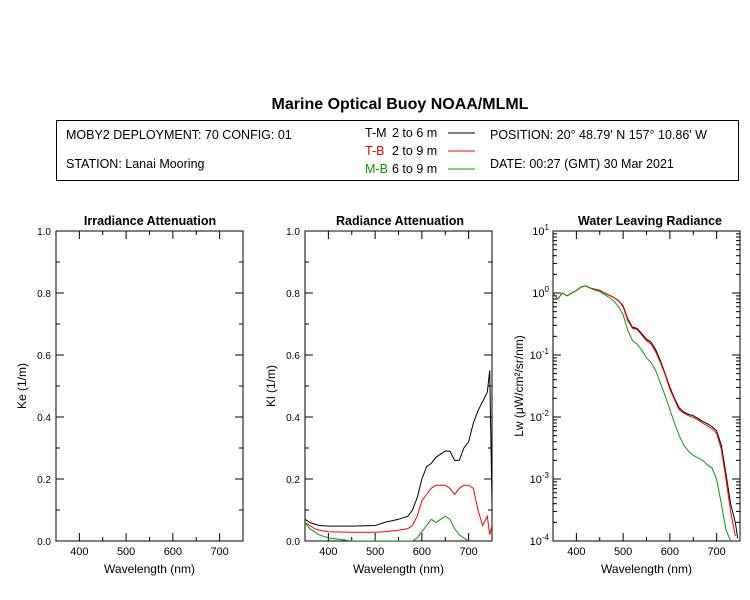 The image size is (750, 600). What do you see at coordinates (22, 386) in the screenshot?
I see `y-axis-label: Ke (1/m)` at bounding box center [22, 386].